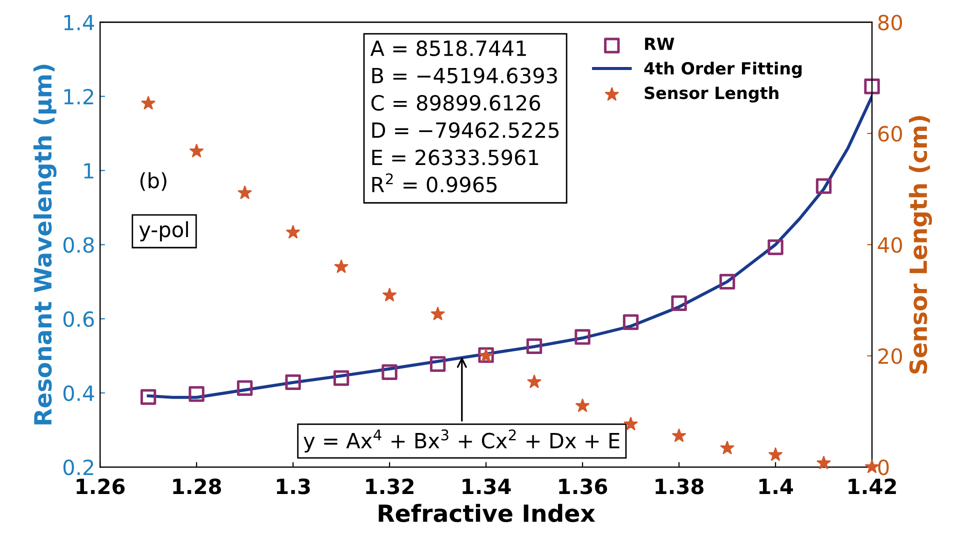  Describe the element at coordinates (486, 486) in the screenshot. I see `x-tick-label: 1.34` at that location.